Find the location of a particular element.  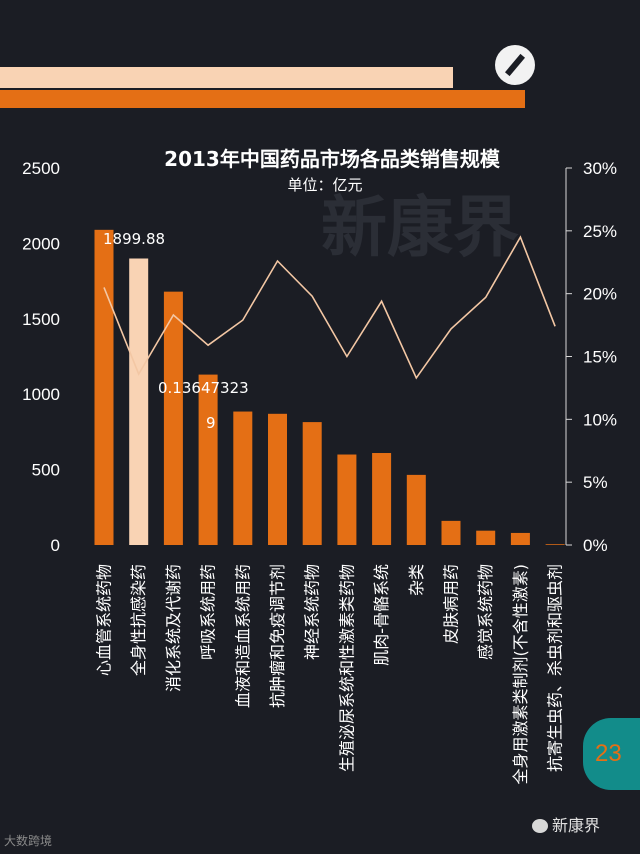

category-label: 肌肉-骨骼系统 is located at coordinates (381, 615).